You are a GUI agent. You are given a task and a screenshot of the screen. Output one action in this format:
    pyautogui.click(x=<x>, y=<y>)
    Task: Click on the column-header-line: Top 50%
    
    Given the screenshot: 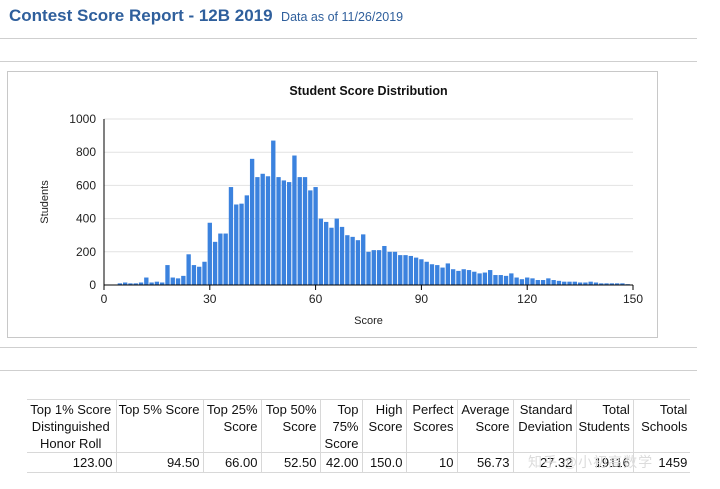 What is the action you would take?
    pyautogui.click(x=291, y=409)
    